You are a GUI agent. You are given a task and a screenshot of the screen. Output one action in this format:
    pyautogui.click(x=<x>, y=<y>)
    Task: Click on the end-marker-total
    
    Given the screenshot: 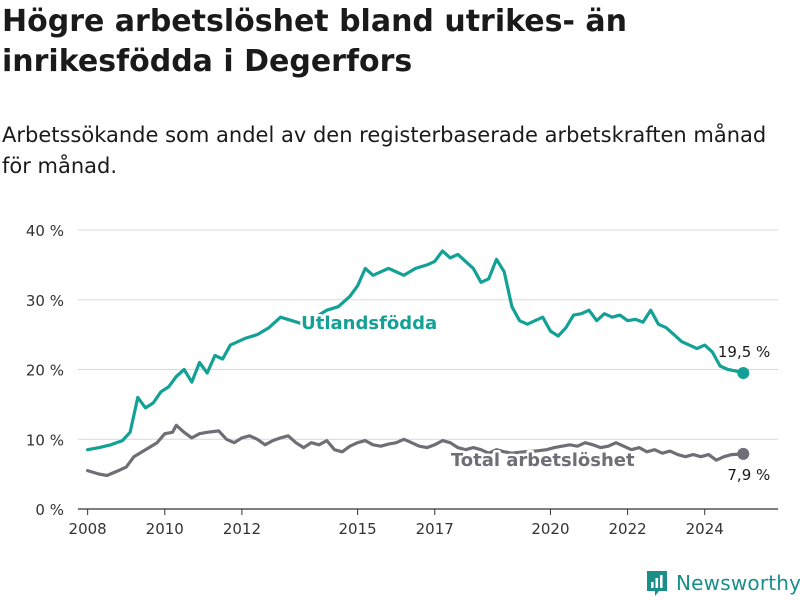 What is the action you would take?
    pyautogui.click(x=743, y=453)
    